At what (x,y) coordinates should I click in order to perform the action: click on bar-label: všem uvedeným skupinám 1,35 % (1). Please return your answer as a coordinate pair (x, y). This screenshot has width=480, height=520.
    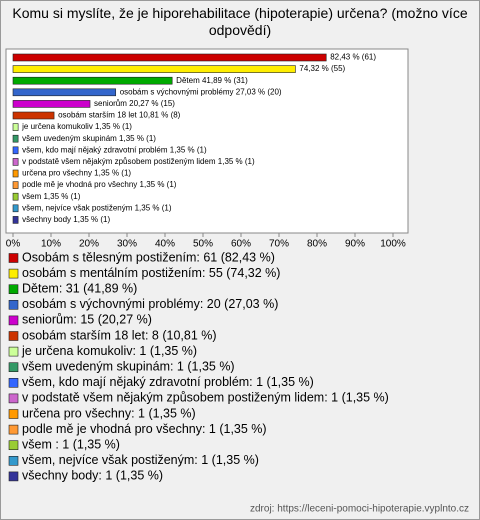
    Looking at the image, I should click on (89, 138).